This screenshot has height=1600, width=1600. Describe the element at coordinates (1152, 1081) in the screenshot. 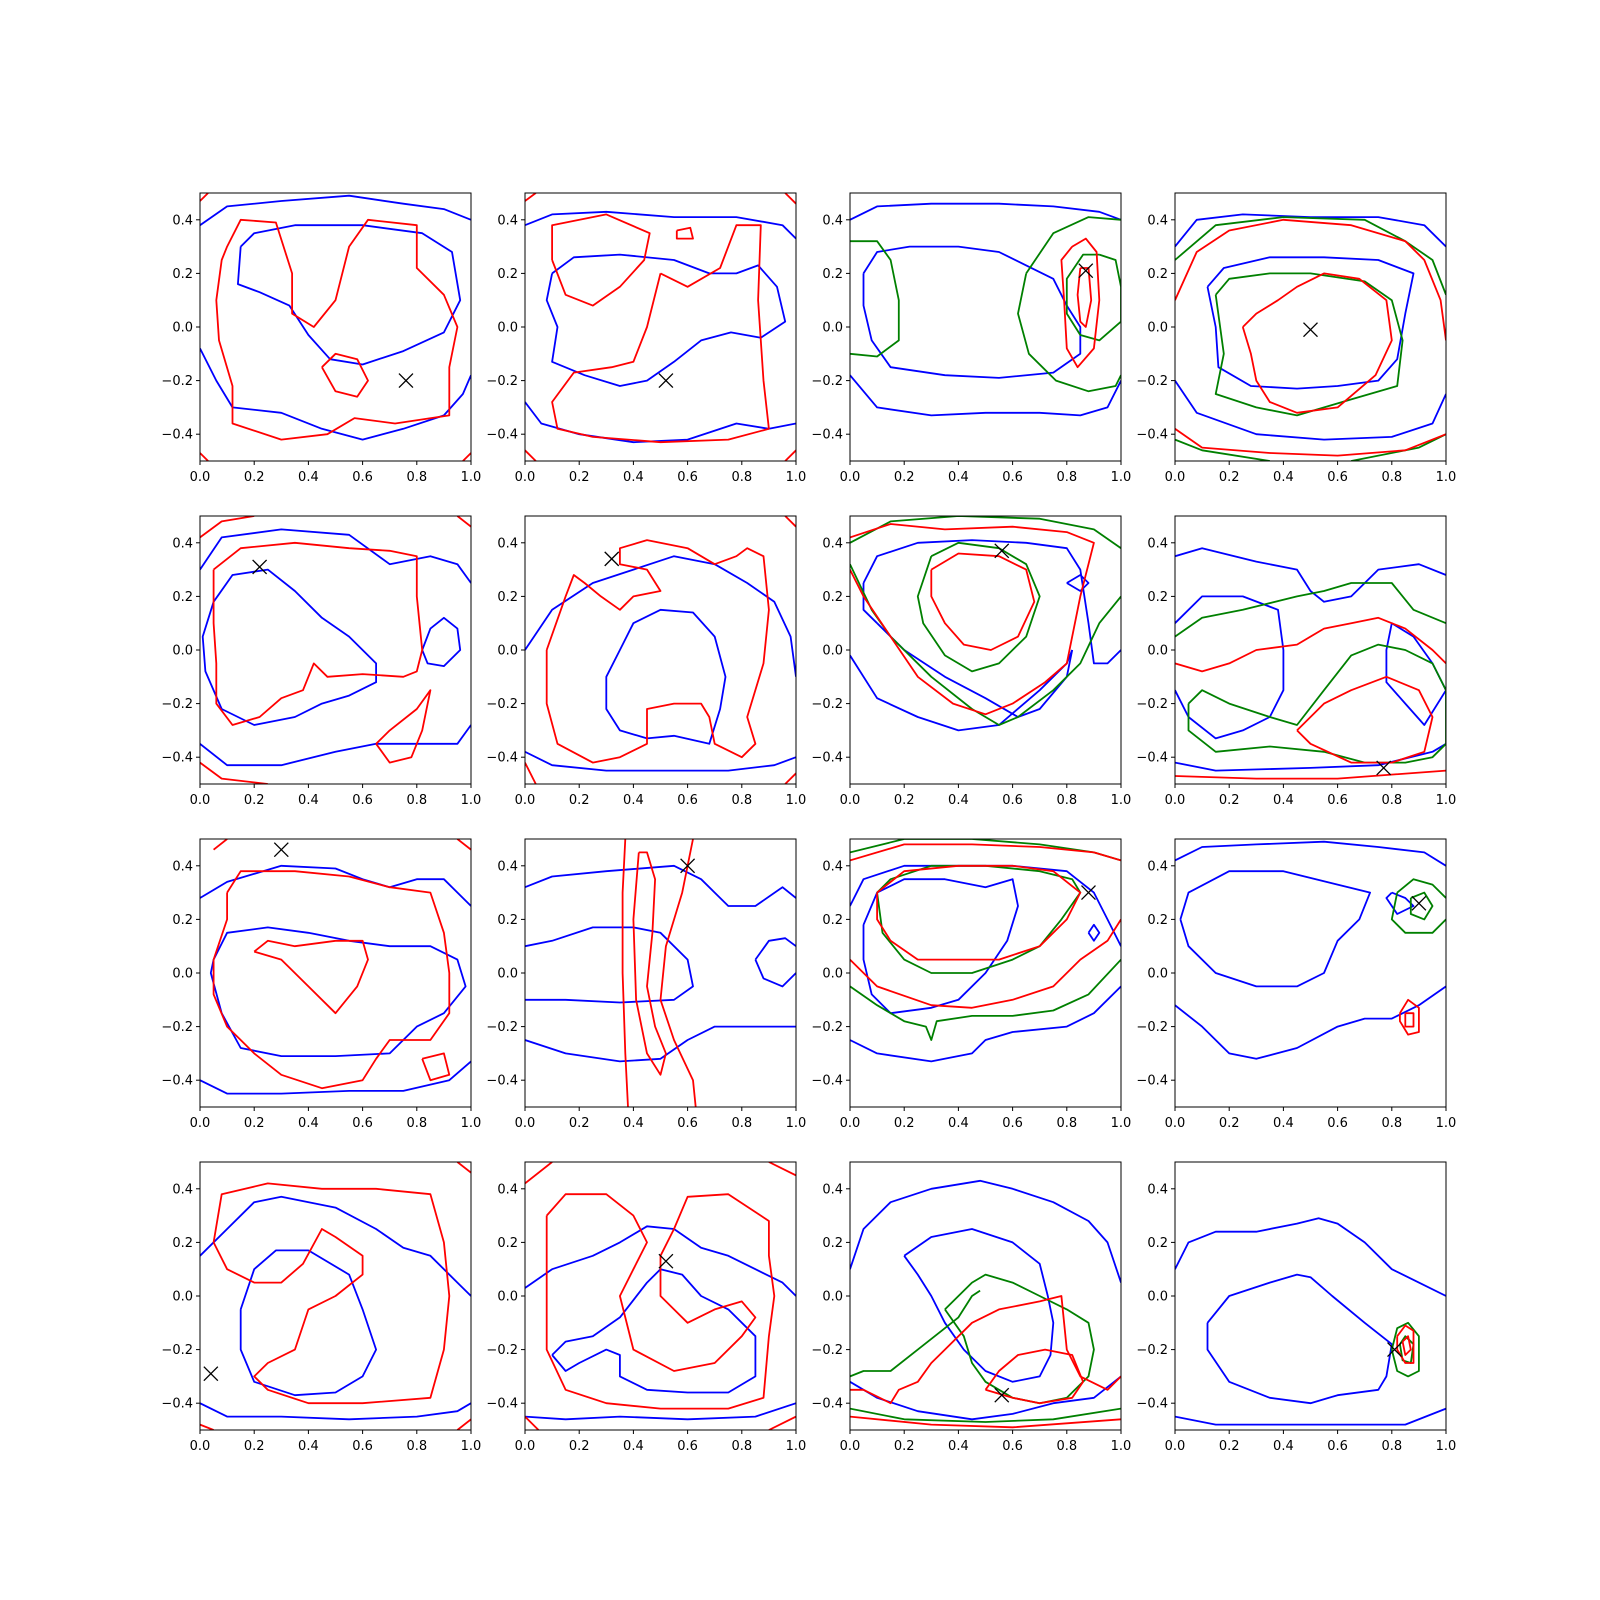

I see `y-tick-label: −0.4` at that location.